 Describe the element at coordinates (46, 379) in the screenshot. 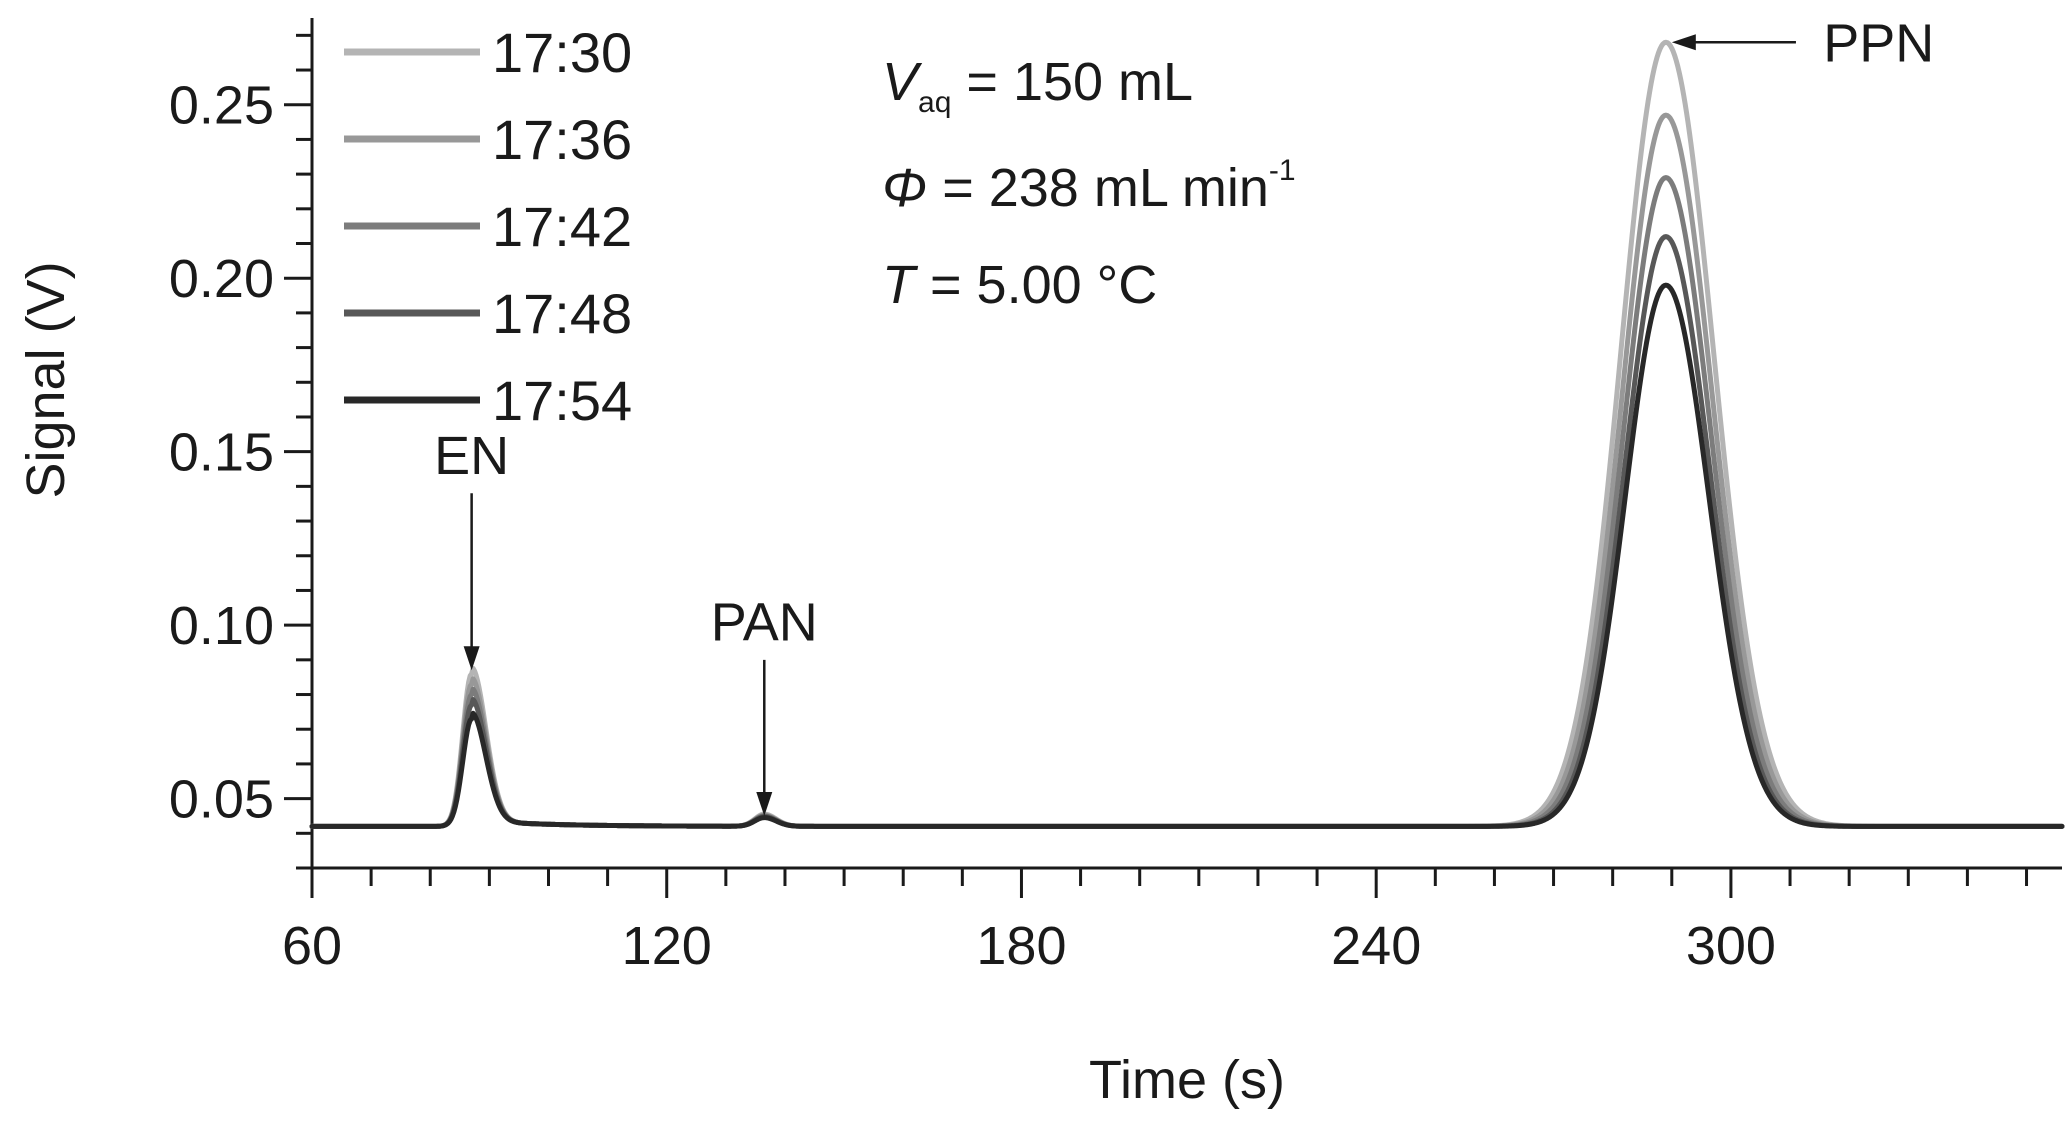

I see `y-axis-title: Signal (V)` at that location.